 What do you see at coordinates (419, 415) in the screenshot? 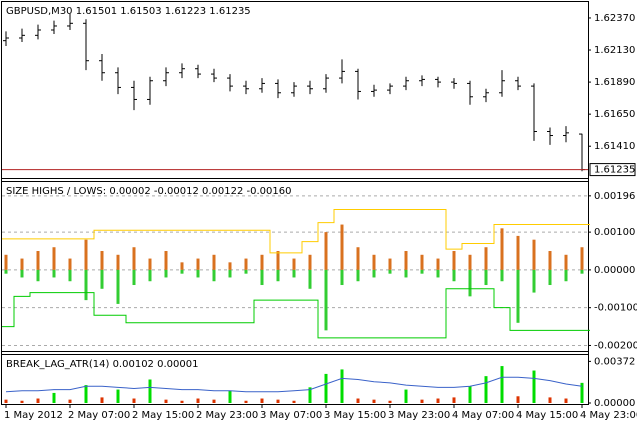
I see `x-tick-label: 3 May 23:00` at bounding box center [419, 415].